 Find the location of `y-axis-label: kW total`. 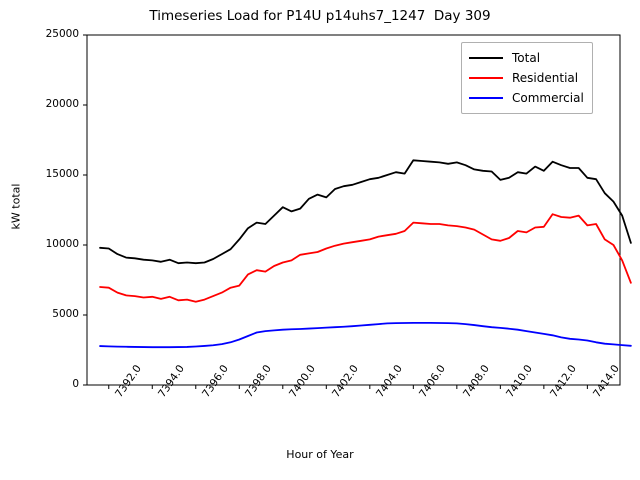

y-axis-label: kW total is located at coordinates (16, 206).